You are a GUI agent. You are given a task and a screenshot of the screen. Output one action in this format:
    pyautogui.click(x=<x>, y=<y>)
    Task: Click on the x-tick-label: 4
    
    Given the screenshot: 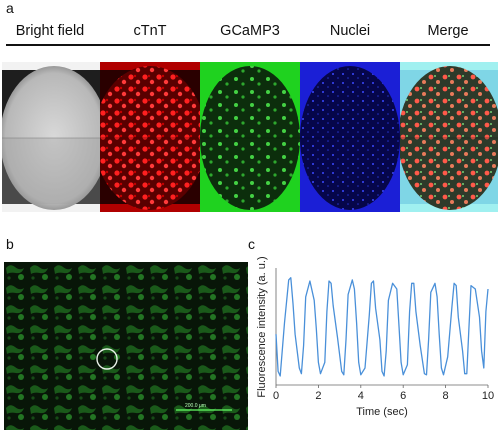 What is the action you would take?
    pyautogui.click(x=361, y=396)
    